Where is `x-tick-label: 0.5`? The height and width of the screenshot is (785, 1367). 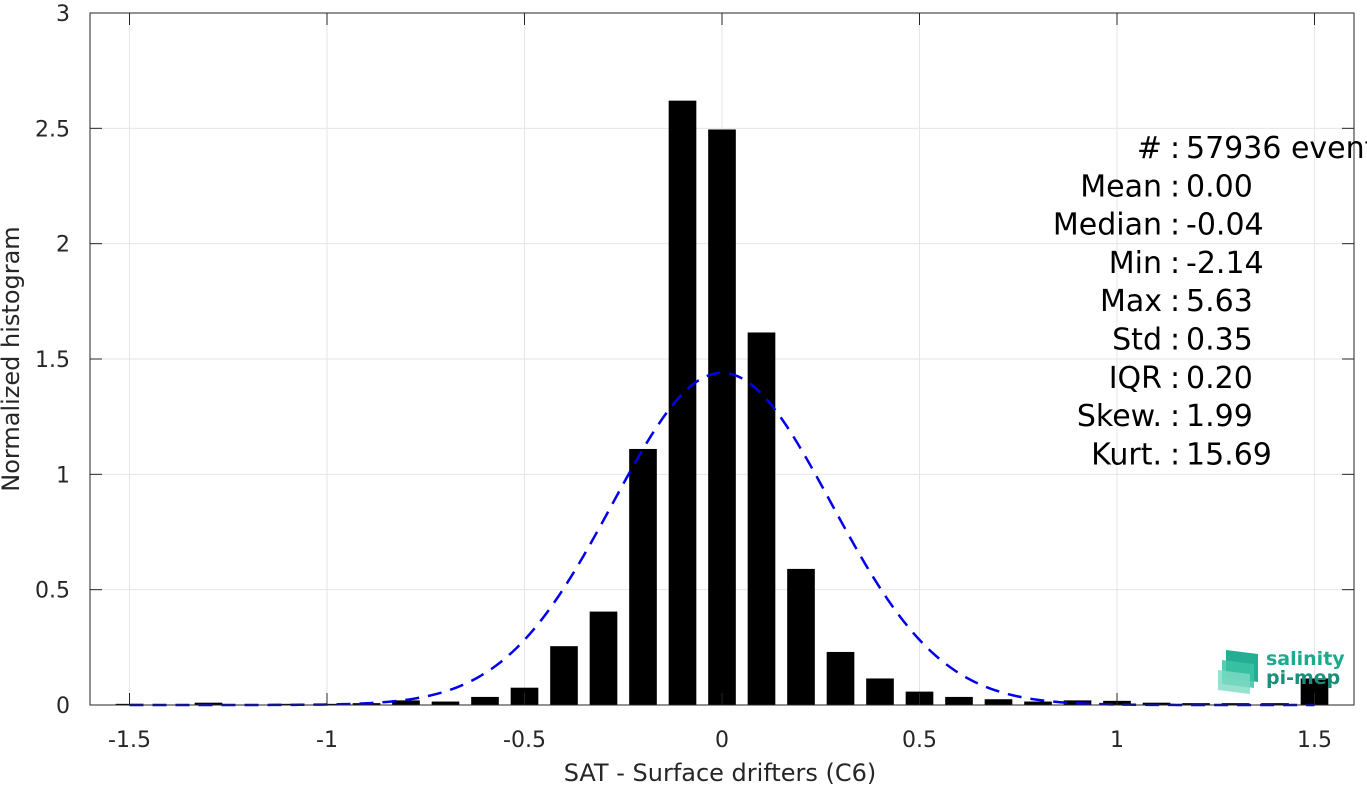 x-tick-label: 0.5 is located at coordinates (919, 740).